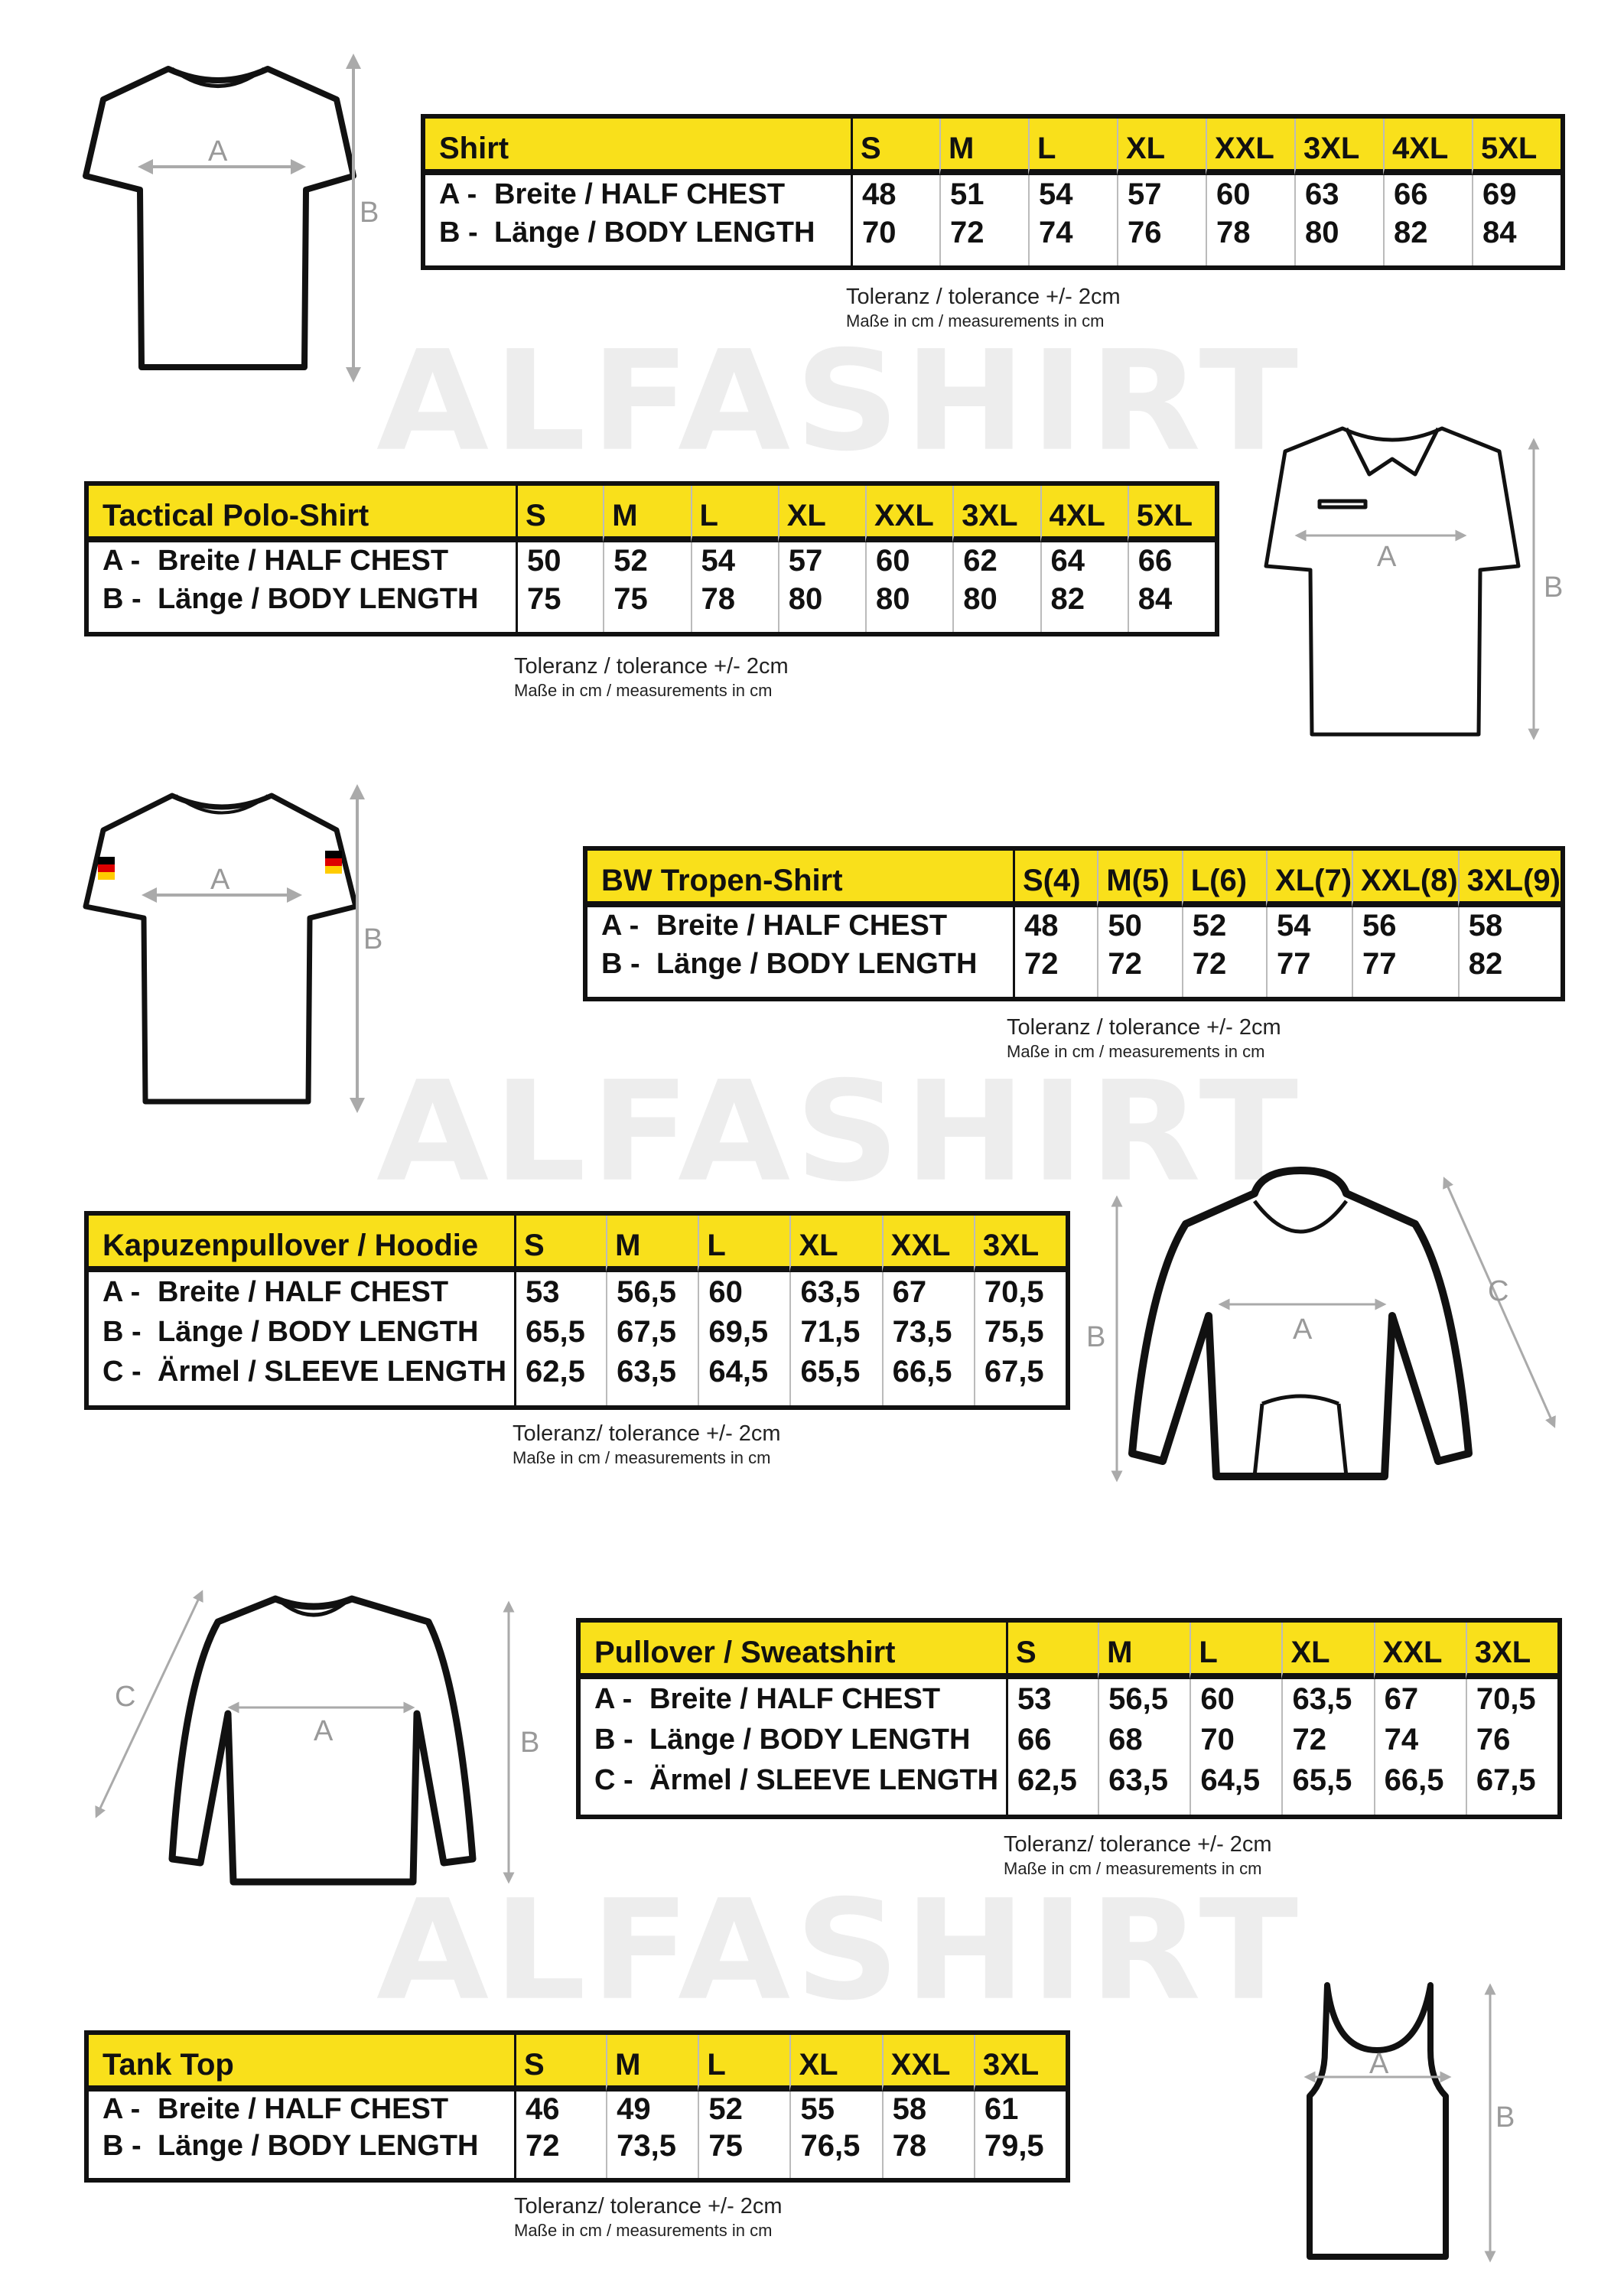 The width and height of the screenshot is (1624, 2295). I want to click on measurement-value: 53, so click(560, 1292).